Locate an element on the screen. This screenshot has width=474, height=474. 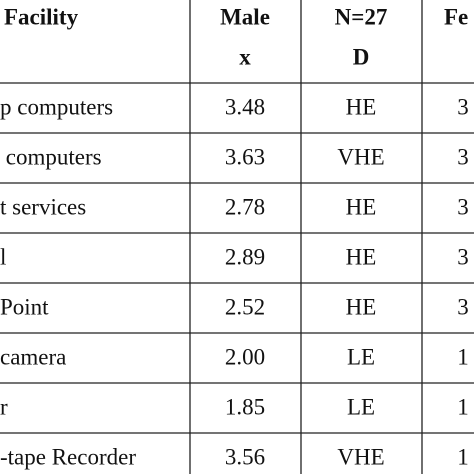
table-cell: 3.63 is located at coordinates (245, 156).